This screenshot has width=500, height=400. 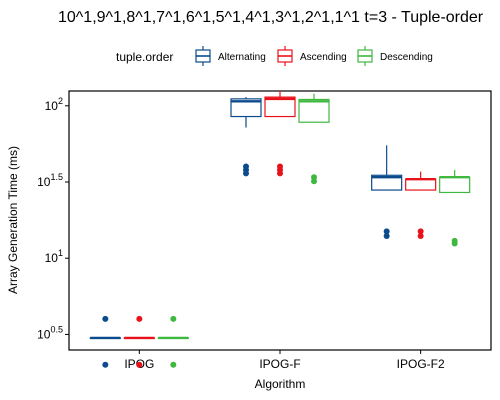 What do you see at coordinates (421, 364) in the screenshot?
I see `x-tick-label: IPOG-F2` at bounding box center [421, 364].